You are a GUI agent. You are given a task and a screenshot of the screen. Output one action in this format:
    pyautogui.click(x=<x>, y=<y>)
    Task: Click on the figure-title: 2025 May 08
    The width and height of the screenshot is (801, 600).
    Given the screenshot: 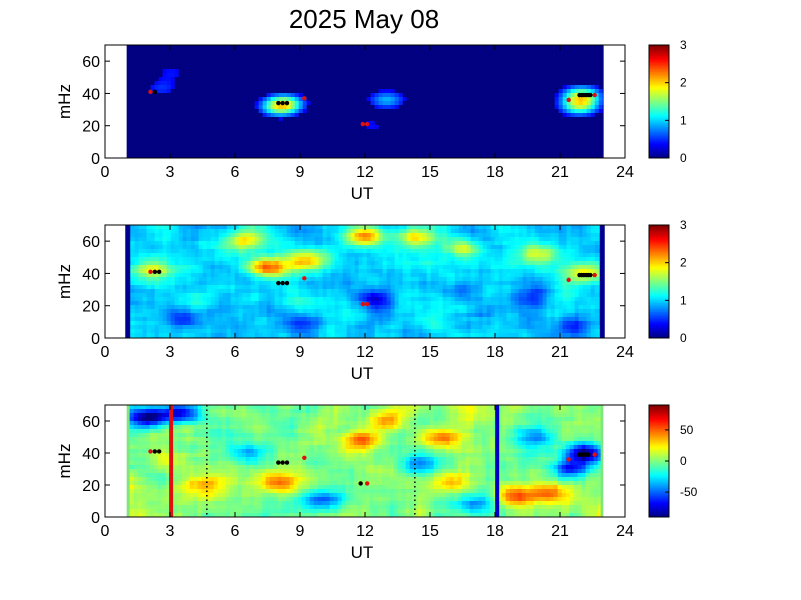 What is the action you would take?
    pyautogui.click(x=364, y=19)
    